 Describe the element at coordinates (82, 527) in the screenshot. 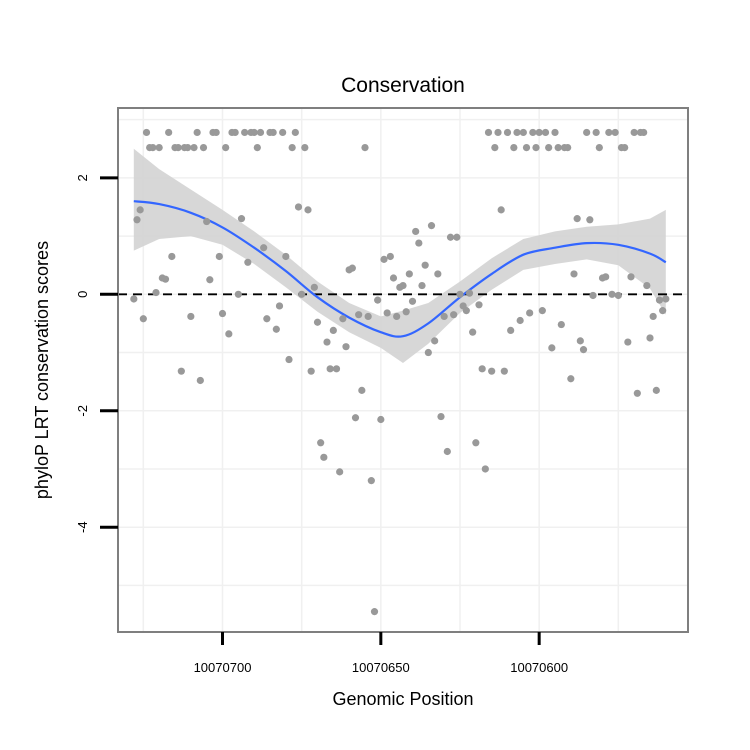

I see `y-tick-label: -4` at that location.